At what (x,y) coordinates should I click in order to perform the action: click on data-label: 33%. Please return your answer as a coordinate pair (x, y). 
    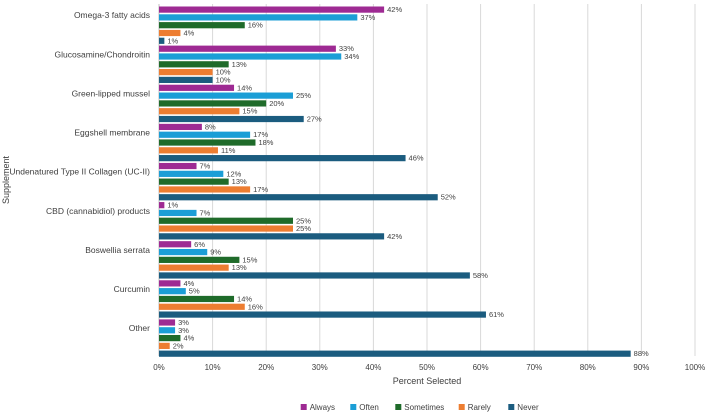
    Looking at the image, I should click on (346, 48).